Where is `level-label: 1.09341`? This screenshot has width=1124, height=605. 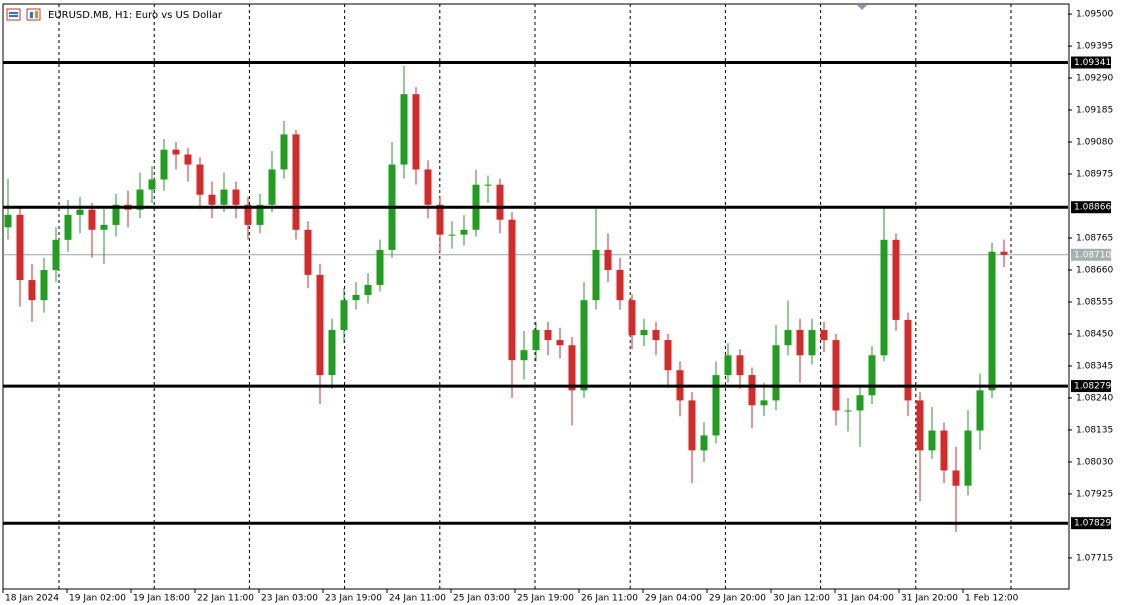
level-label: 1.09341 is located at coordinates (1092, 63).